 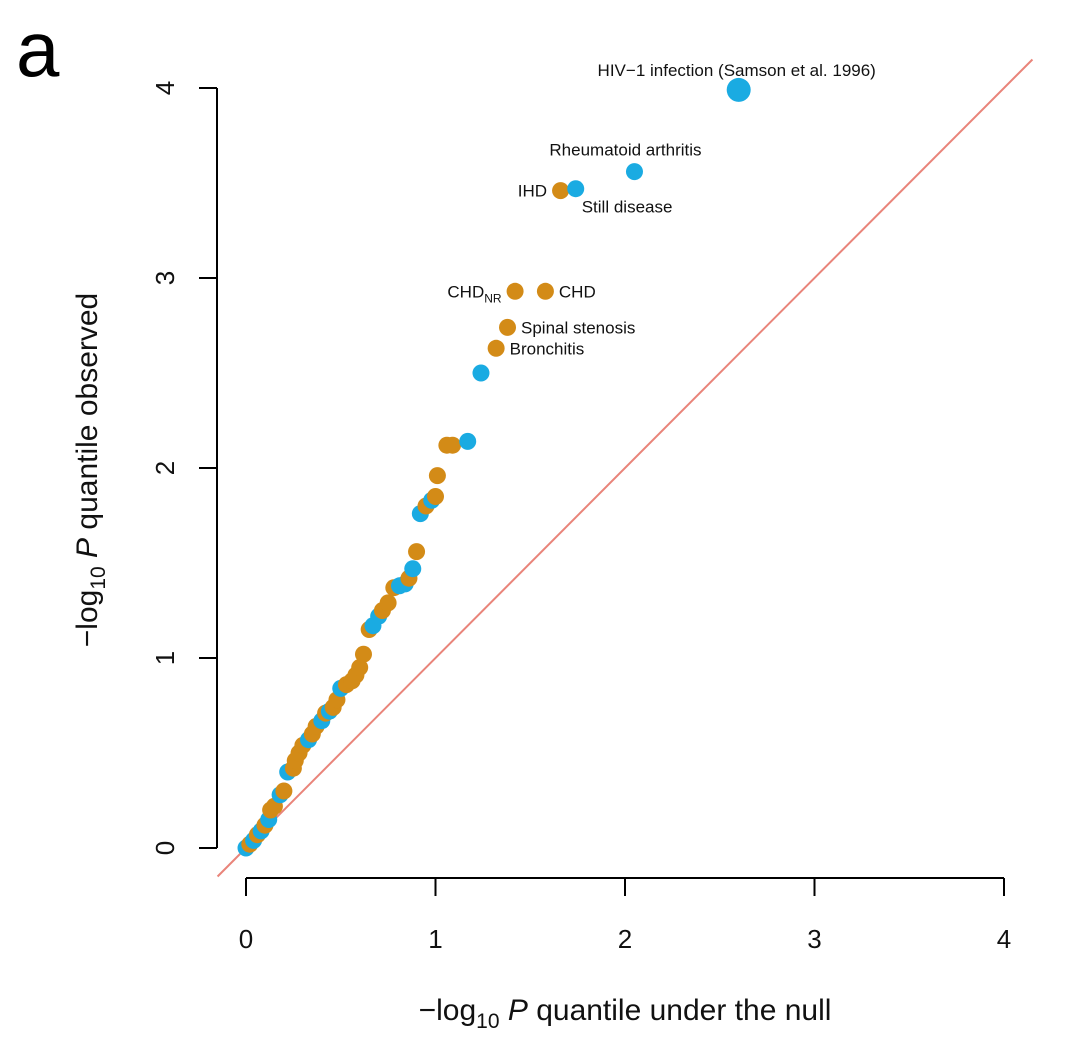 What do you see at coordinates (547, 348) in the screenshot?
I see `point-label: Bronchitis` at bounding box center [547, 348].